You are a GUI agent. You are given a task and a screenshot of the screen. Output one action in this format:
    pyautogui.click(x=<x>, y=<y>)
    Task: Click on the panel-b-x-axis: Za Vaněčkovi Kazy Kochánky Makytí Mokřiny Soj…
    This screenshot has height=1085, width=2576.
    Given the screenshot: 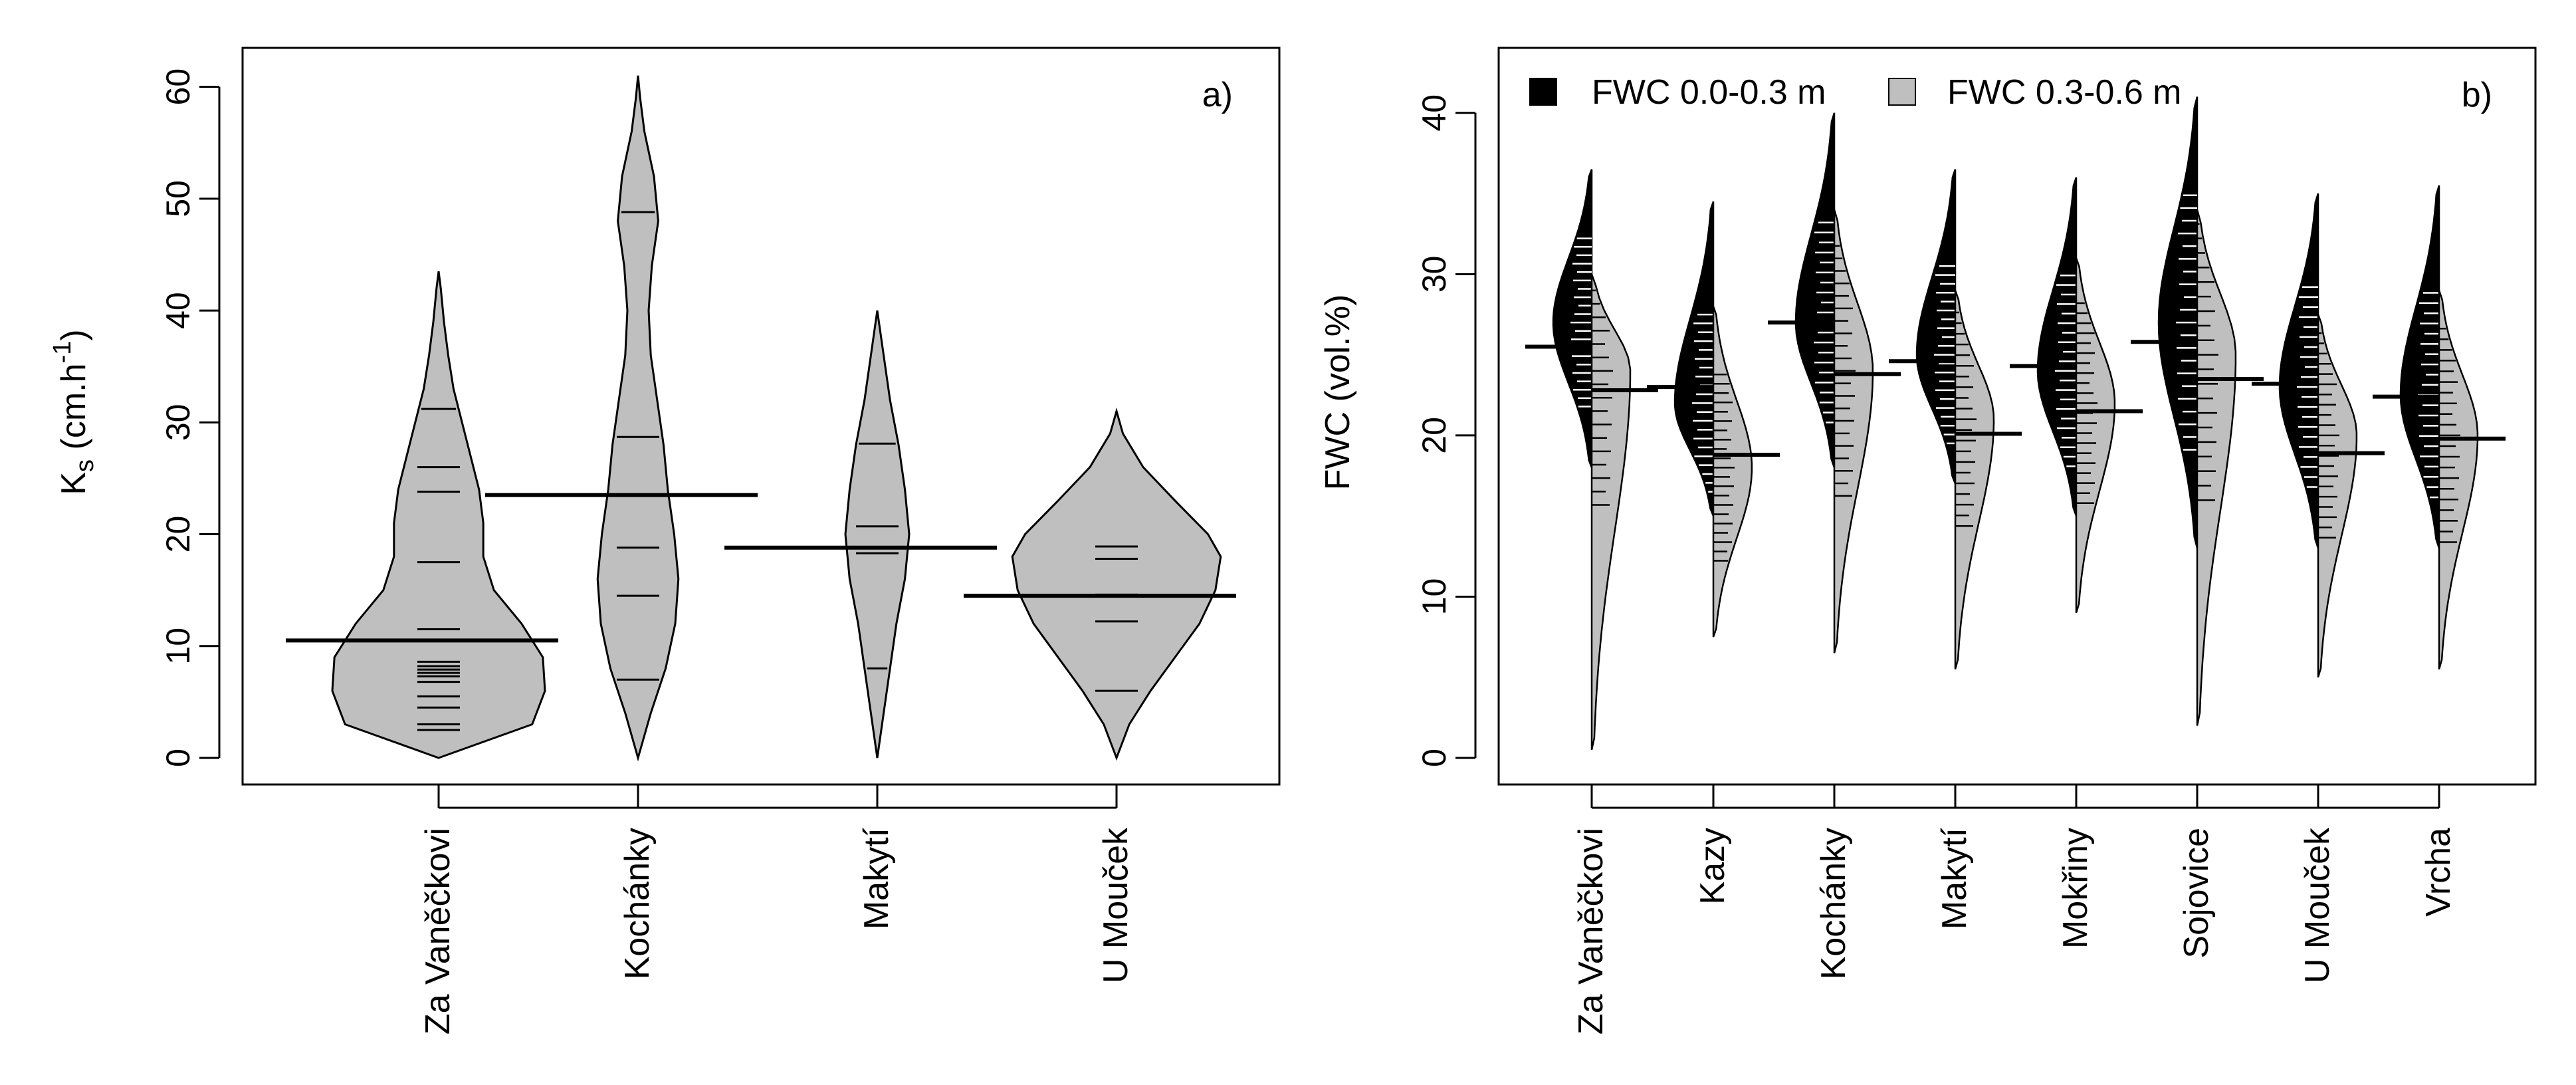 What is the action you would take?
    pyautogui.click(x=2015, y=909)
    